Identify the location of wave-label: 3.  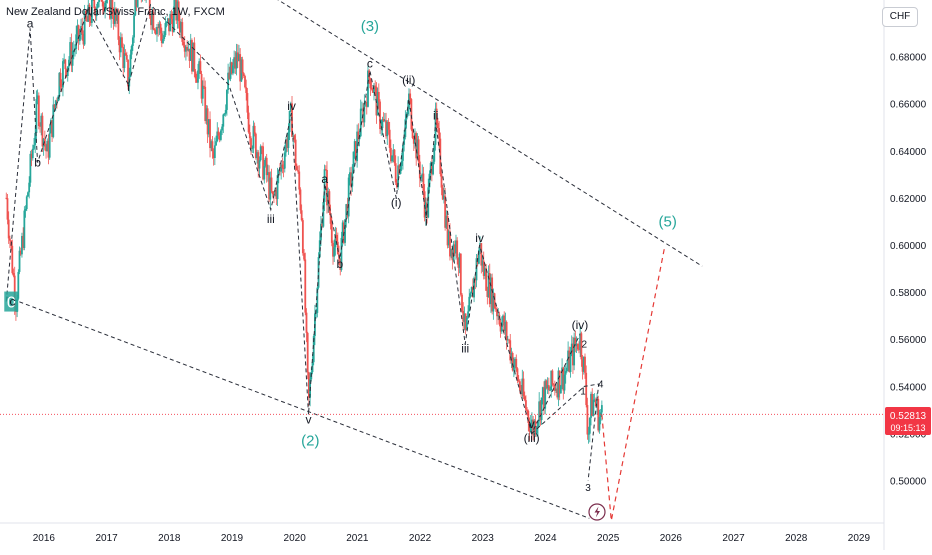
(588, 488).